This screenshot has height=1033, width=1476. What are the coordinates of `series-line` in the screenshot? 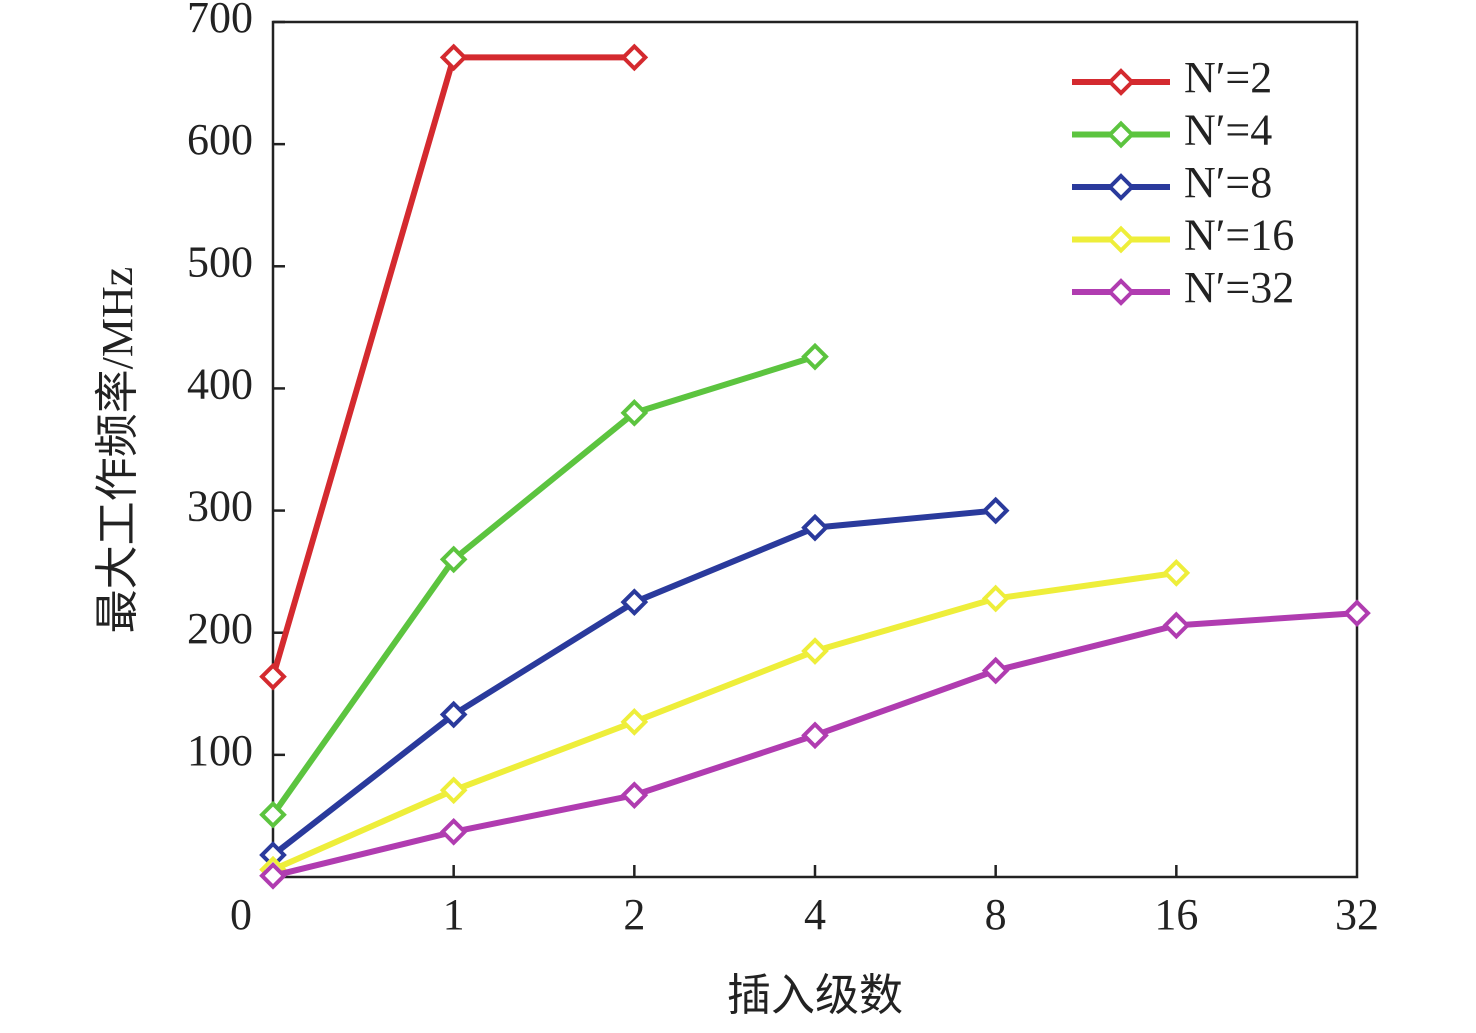 It's located at (452, 366).